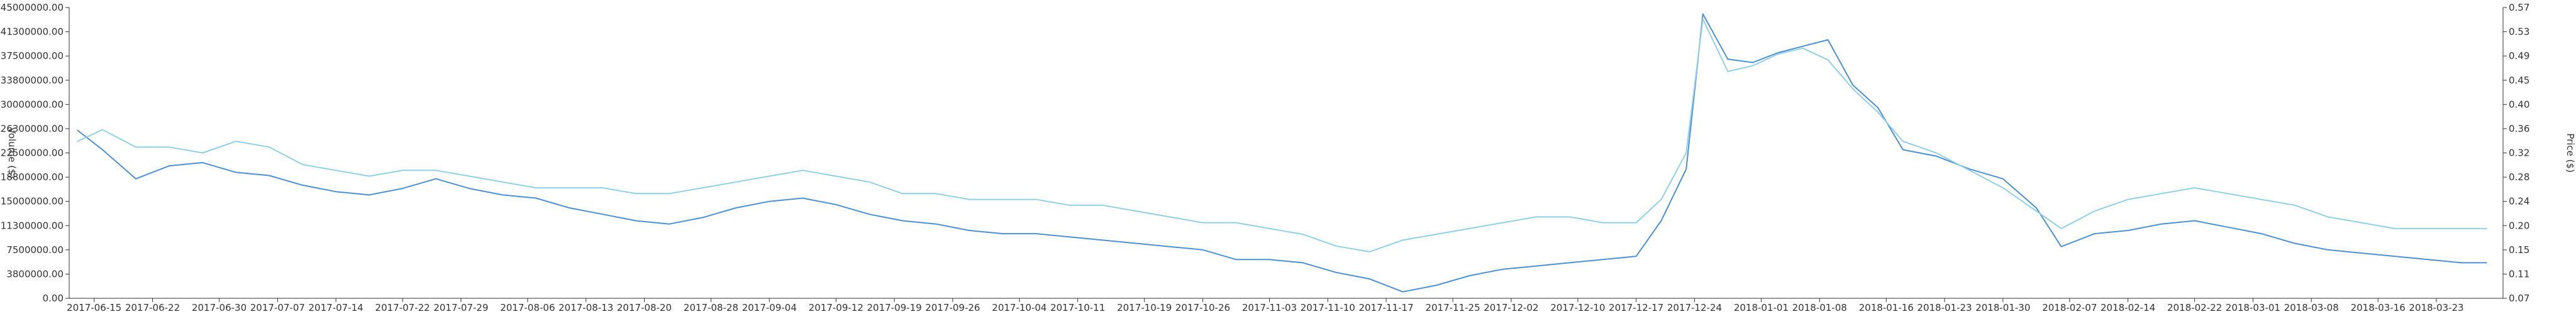 This screenshot has height=314, width=2576. I want to click on x-tick-label: 2018-03-08, so click(2311, 307).